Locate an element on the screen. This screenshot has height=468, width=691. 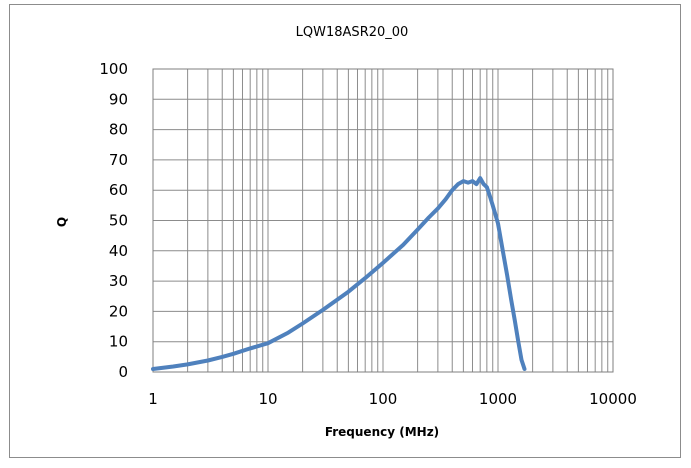
x-tick-label: 10000 is located at coordinates (613, 399).